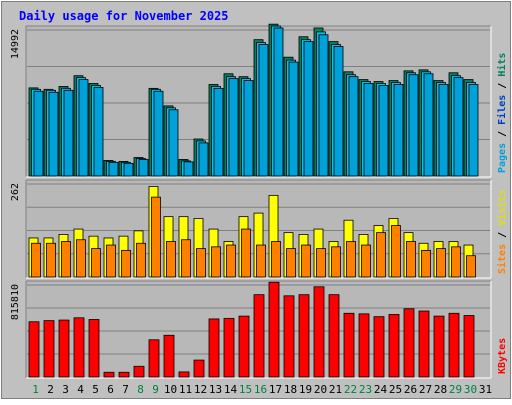 This screenshot has width=512, height=405. I want to click on x-tick-label-day-15: 15, so click(245, 389).